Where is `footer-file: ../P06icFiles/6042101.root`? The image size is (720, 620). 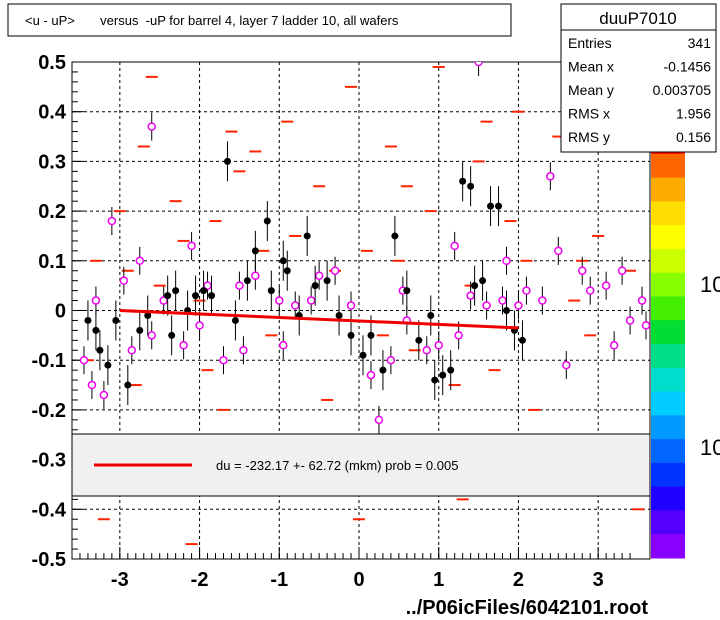
footer-file: ../P06icFiles/6042101.root is located at coordinates (527, 608).